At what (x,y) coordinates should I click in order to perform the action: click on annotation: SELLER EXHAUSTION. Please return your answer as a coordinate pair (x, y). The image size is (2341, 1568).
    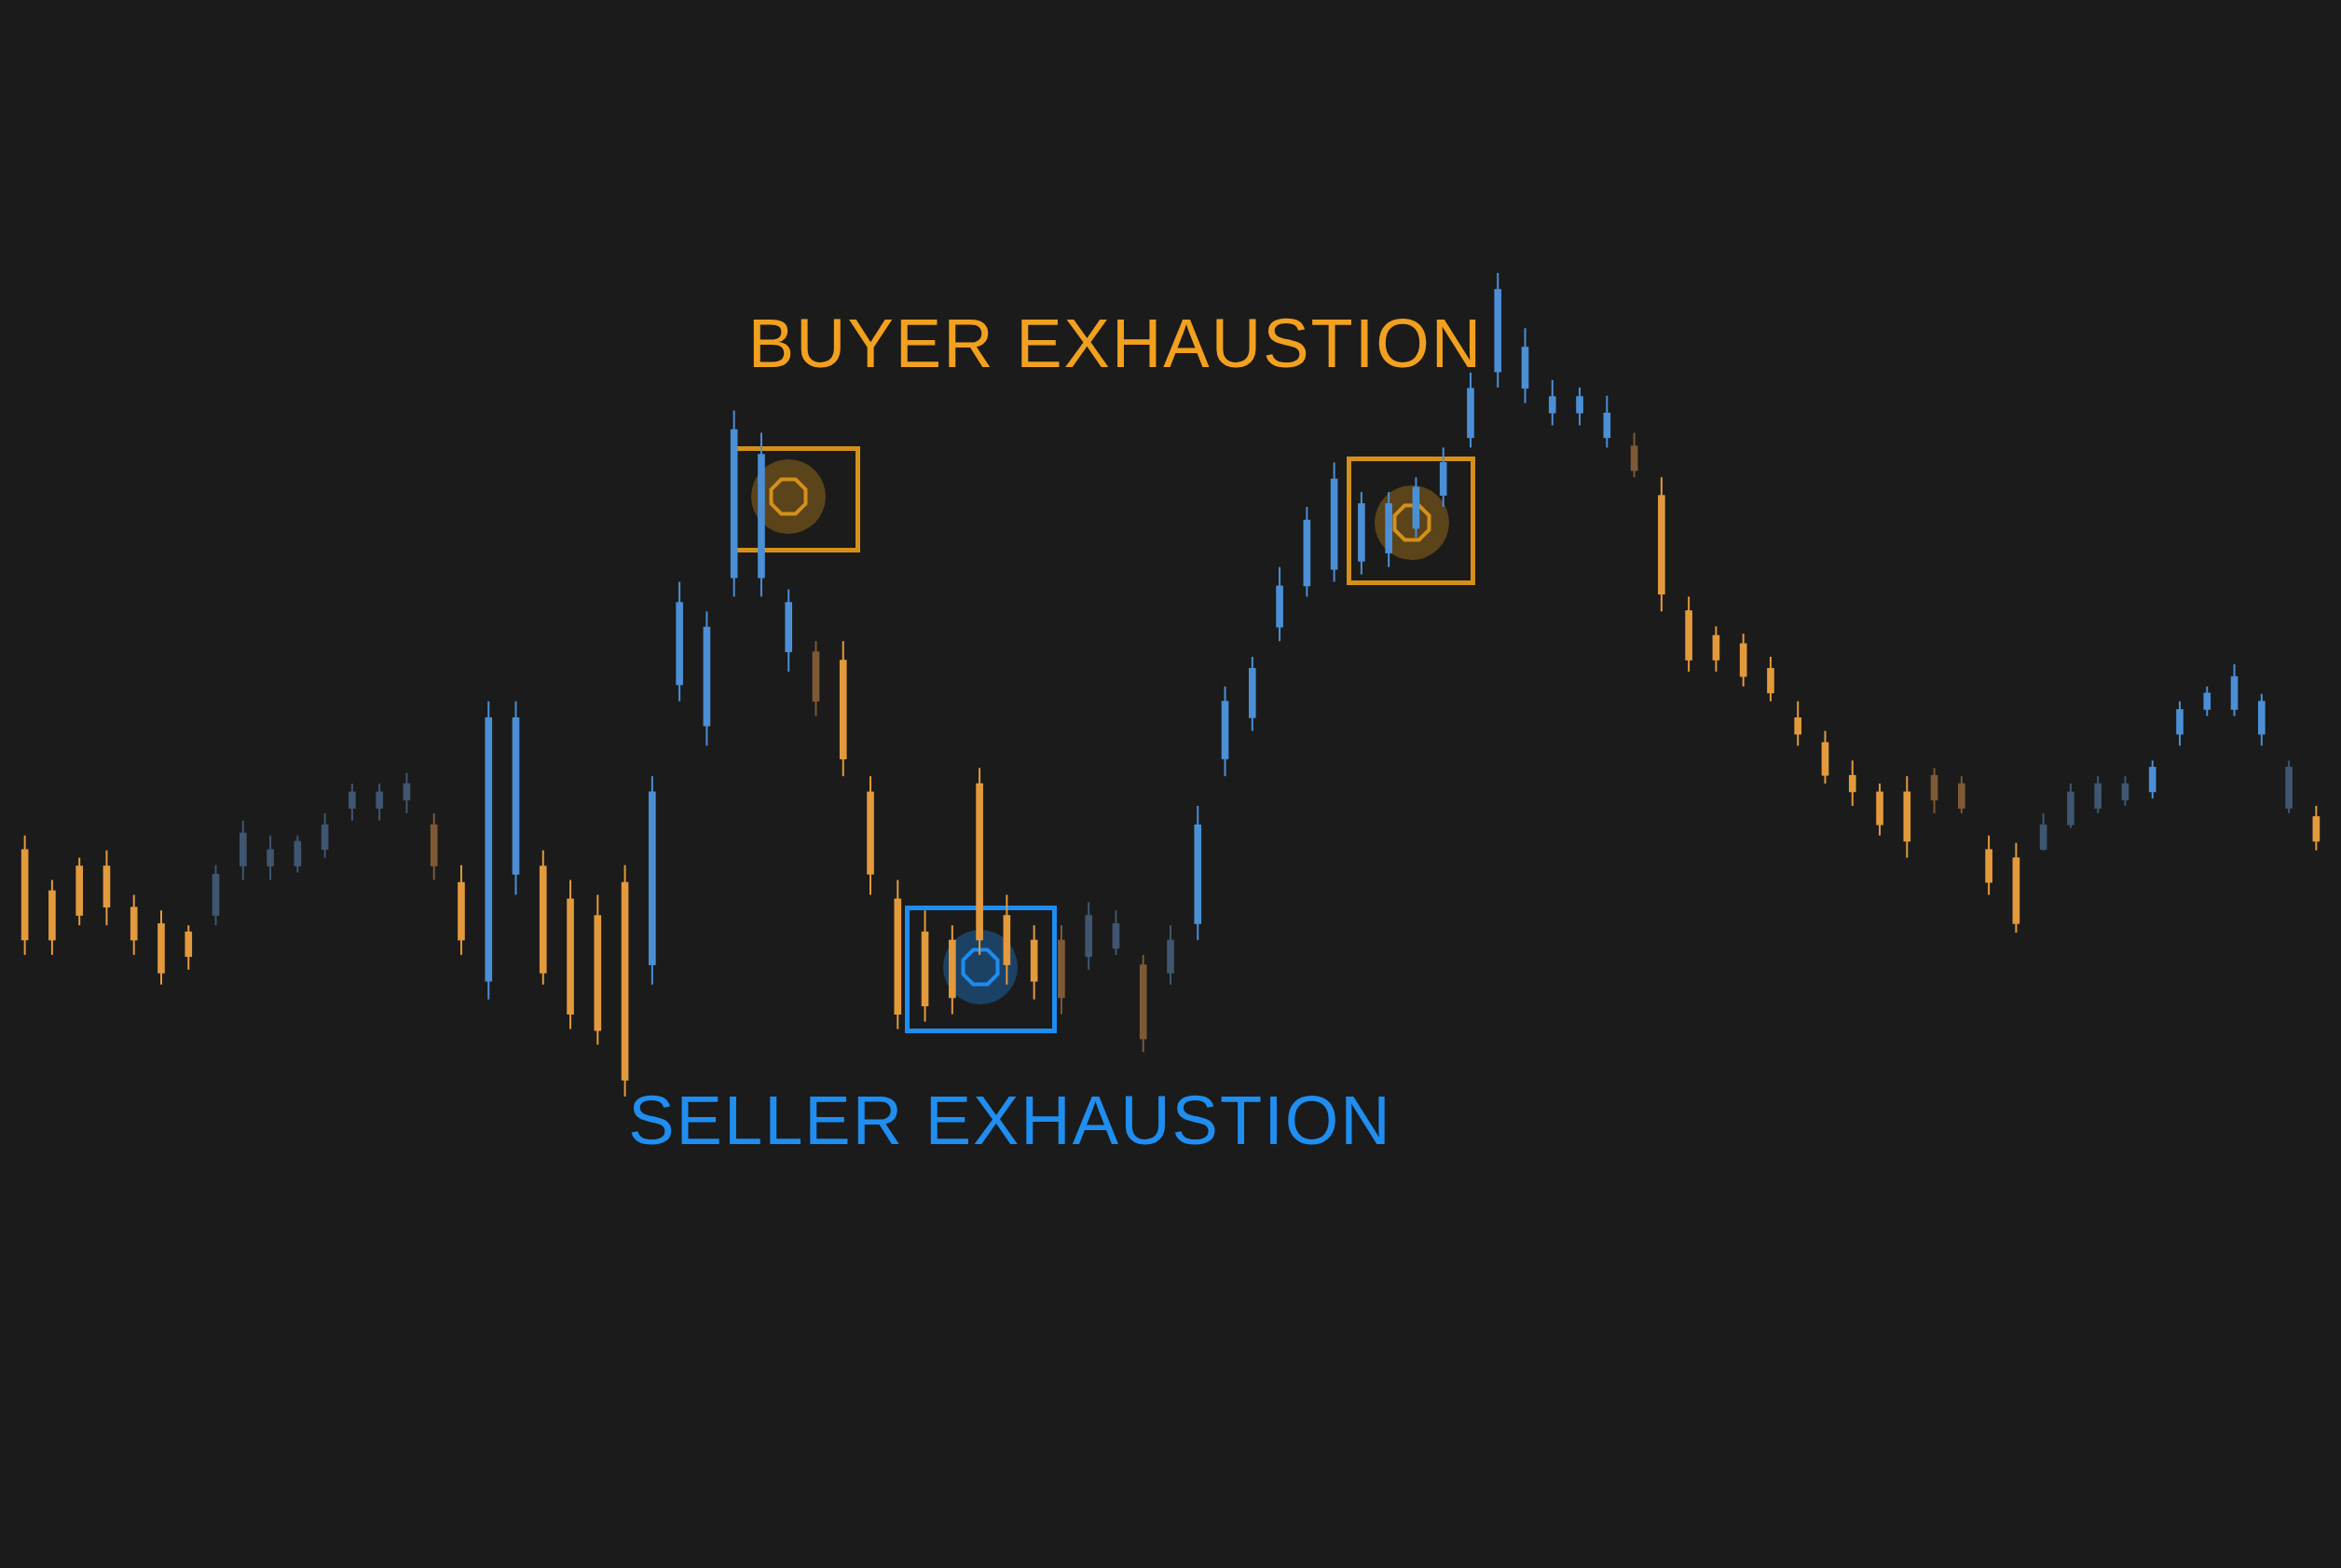
    Looking at the image, I should click on (1010, 1120).